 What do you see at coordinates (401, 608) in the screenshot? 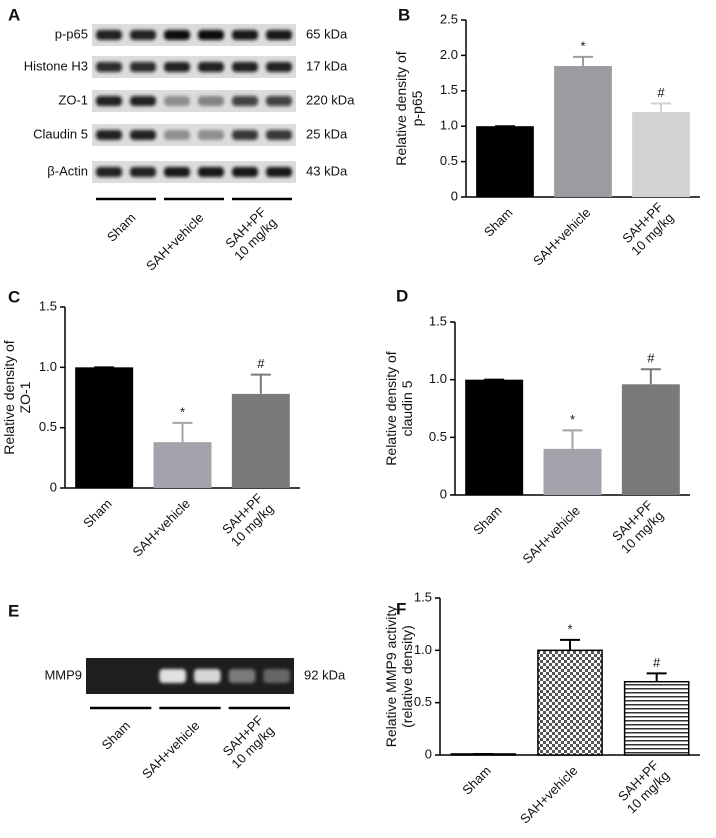
I see `panel-label: F` at bounding box center [401, 608].